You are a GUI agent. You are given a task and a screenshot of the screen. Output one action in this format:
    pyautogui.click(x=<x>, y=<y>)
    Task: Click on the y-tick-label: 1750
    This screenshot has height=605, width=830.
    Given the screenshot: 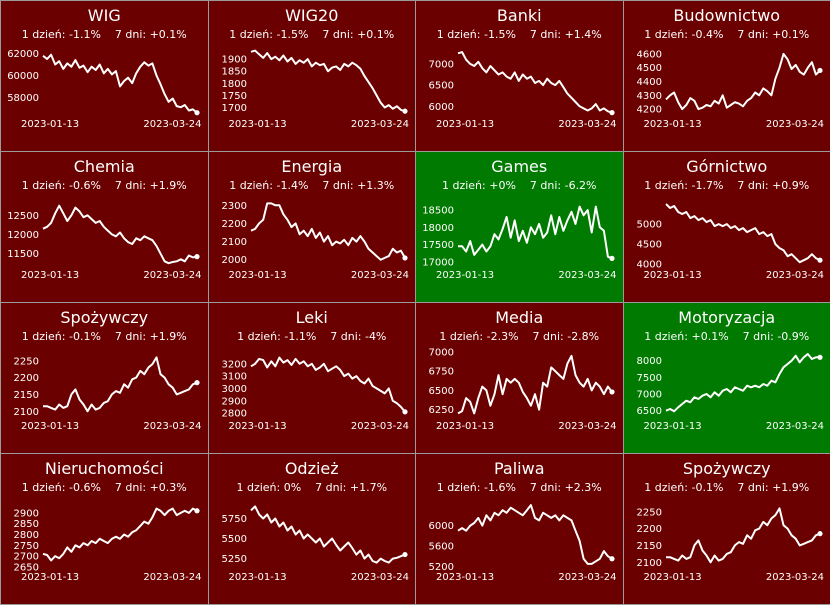 What is the action you would take?
    pyautogui.click(x=233, y=96)
    